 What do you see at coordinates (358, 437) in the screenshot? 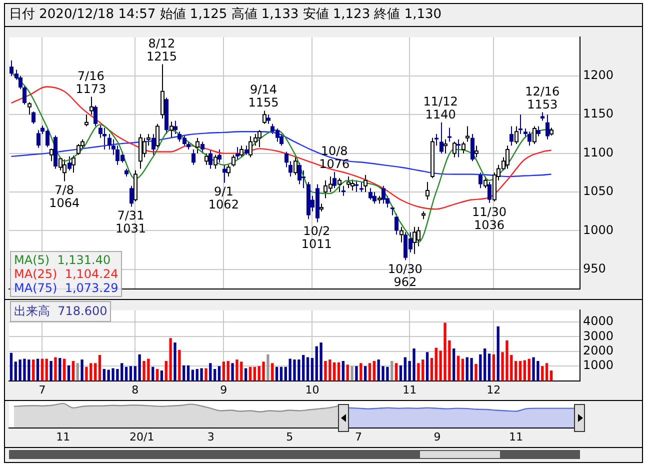
I see `x-tick-label: 7` at bounding box center [358, 437].